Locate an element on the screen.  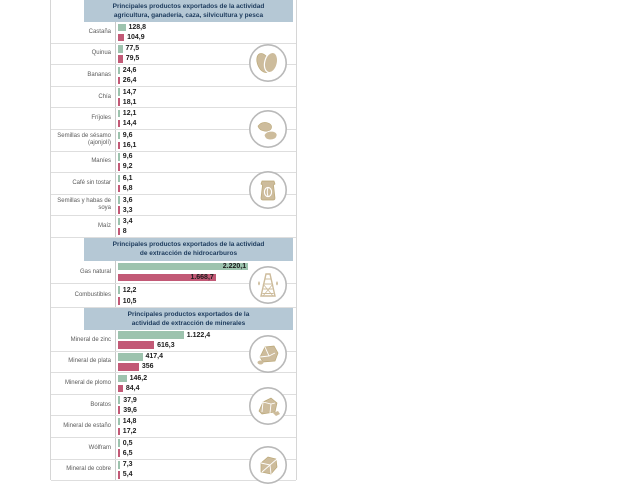
bar-value: 39,6 is located at coordinates (130, 410).